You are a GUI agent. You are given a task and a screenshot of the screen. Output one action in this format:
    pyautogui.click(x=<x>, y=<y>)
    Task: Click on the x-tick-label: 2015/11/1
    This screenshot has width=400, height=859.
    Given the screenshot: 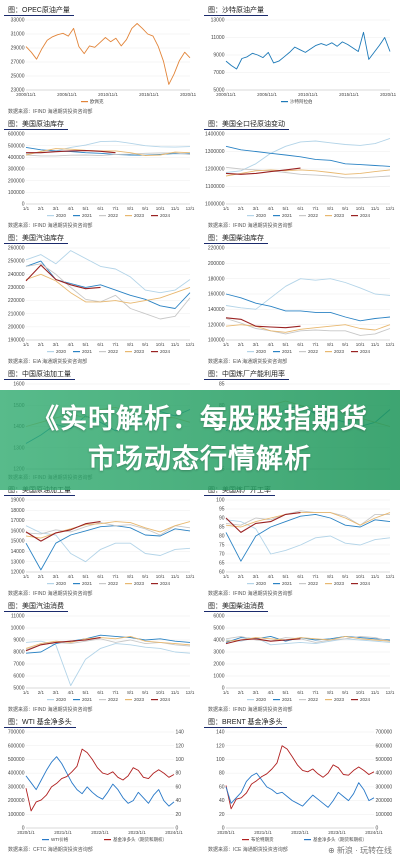 What is the action you would take?
    pyautogui.click(x=149, y=94)
    